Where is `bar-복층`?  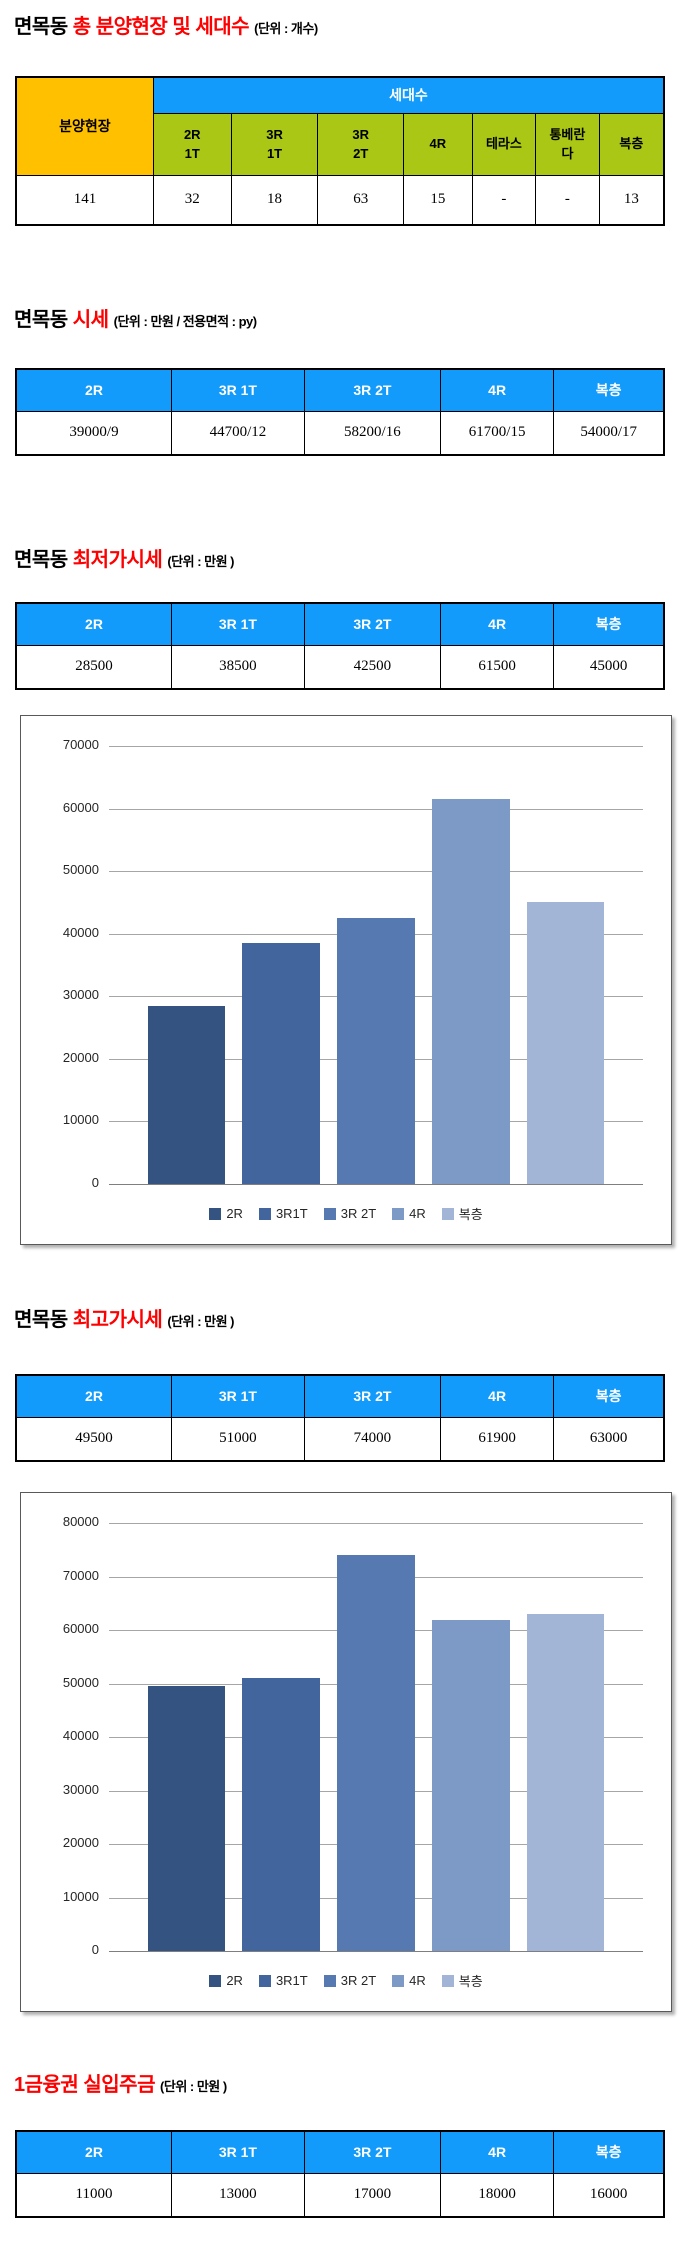 bar-복층 is located at coordinates (565, 1043).